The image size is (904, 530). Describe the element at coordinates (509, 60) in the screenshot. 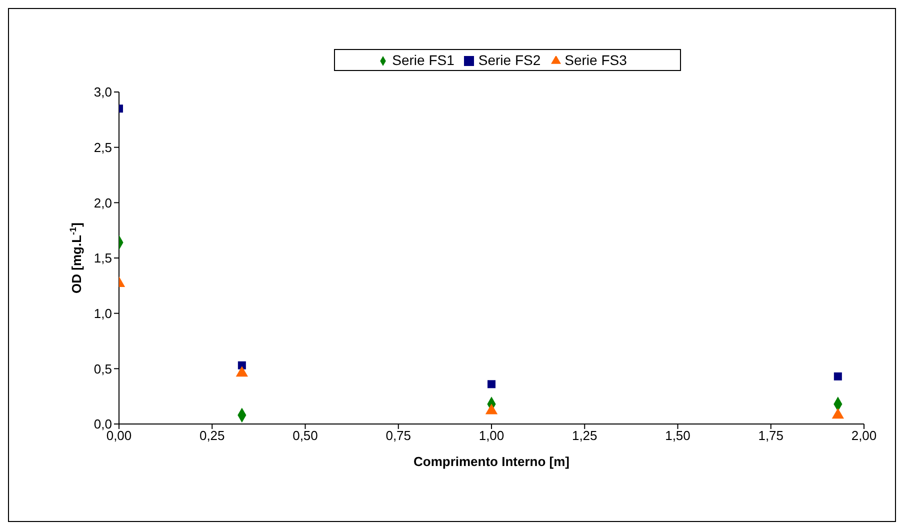

I see `legend-label: Serie FS2` at that location.